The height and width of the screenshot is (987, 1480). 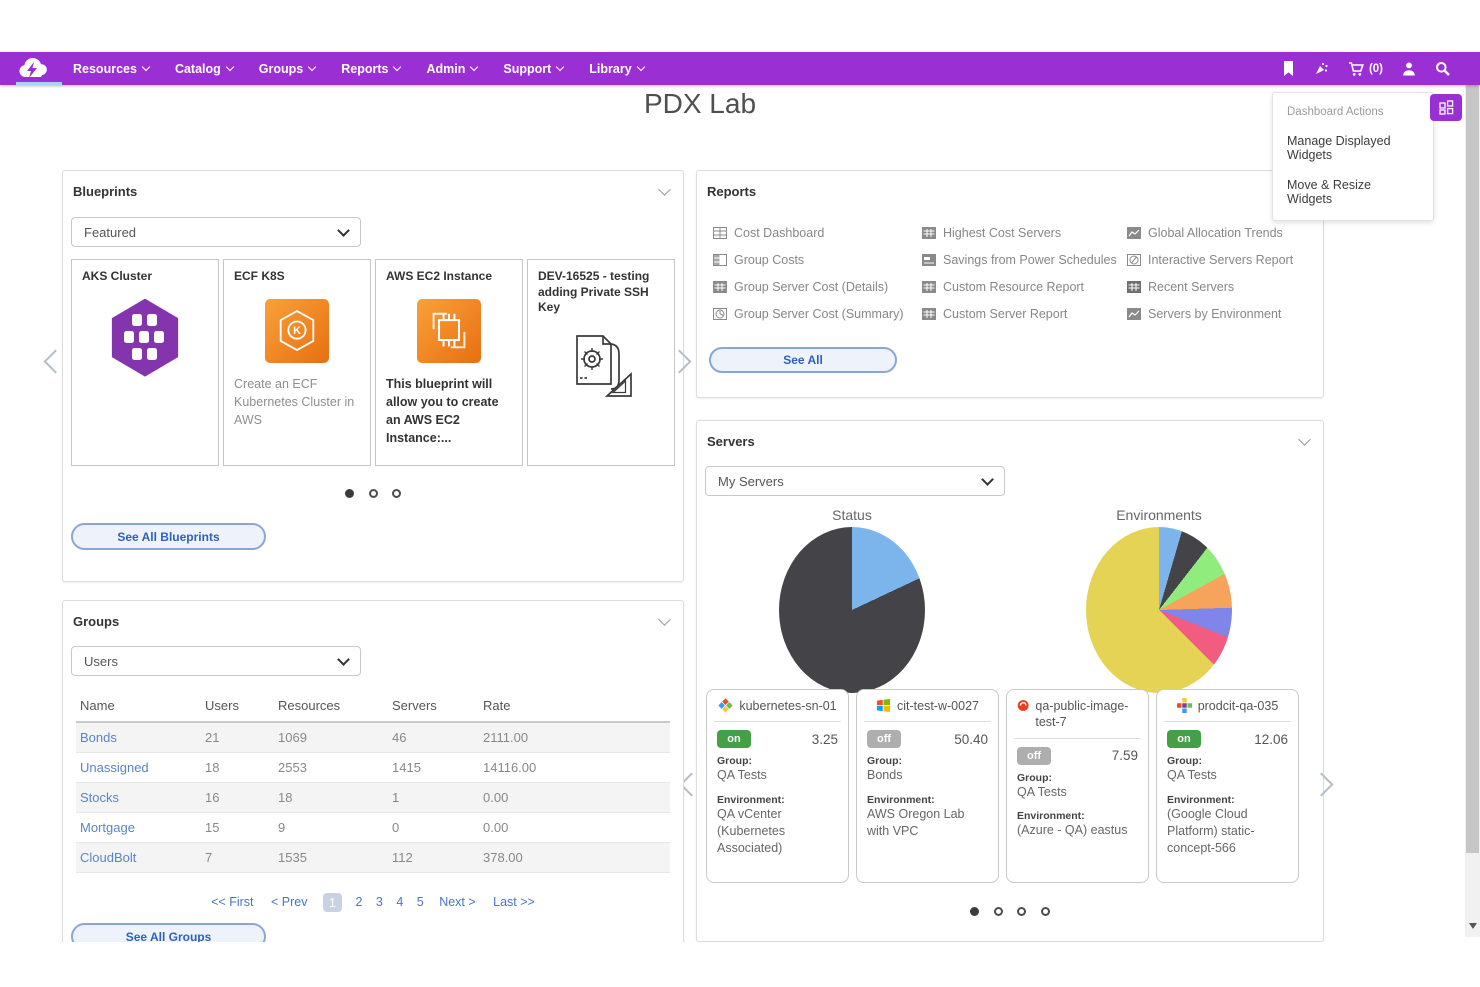 I want to click on server-rate: 12.06, so click(x=1271, y=739).